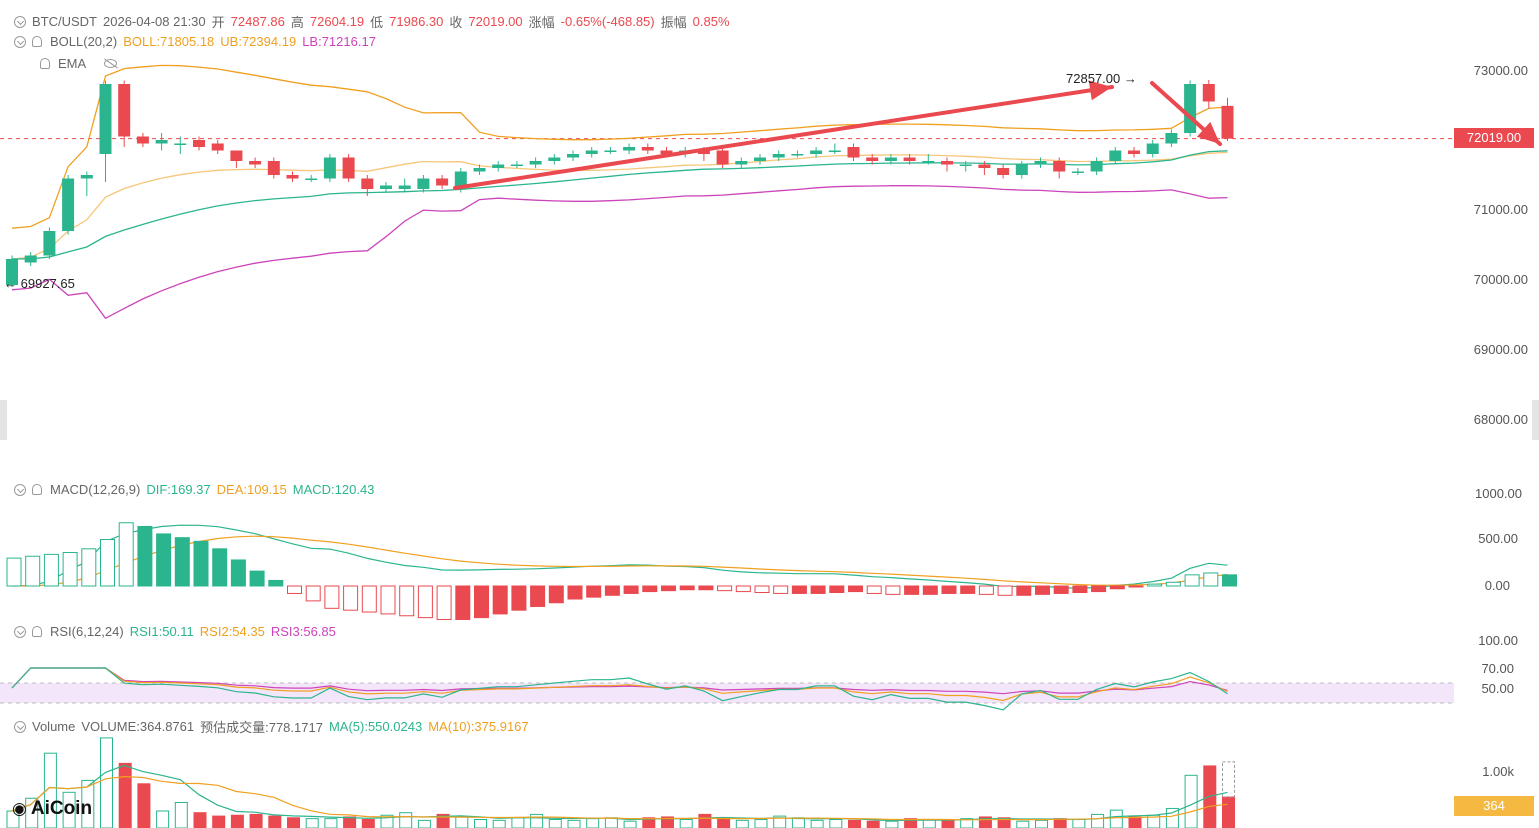 The width and height of the screenshot is (1539, 828). Describe the element at coordinates (1500, 279) in the screenshot. I see `price-axis-label: 70000.00` at that location.